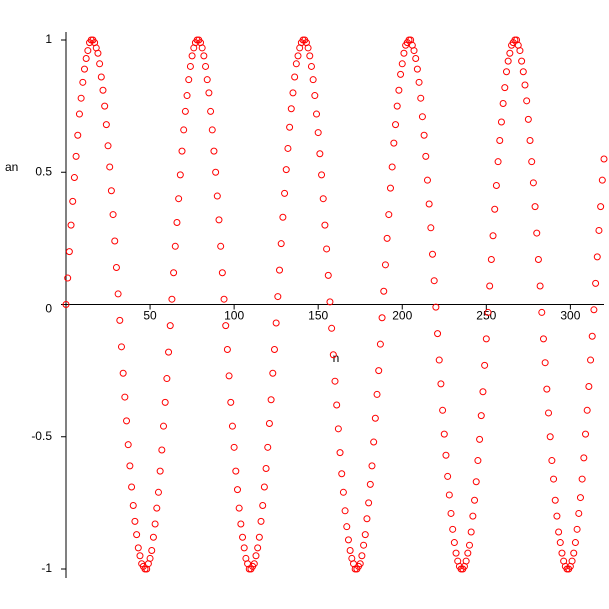 The height and width of the screenshot is (609, 609). I want to click on y-tick-label: -0.5, so click(41, 436).